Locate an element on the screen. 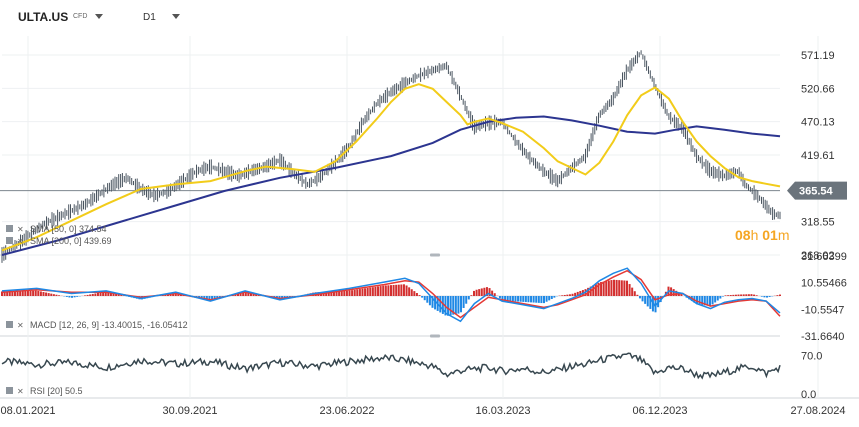 The height and width of the screenshot is (427, 859). y-tick-label: 31.66399 is located at coordinates (824, 257).